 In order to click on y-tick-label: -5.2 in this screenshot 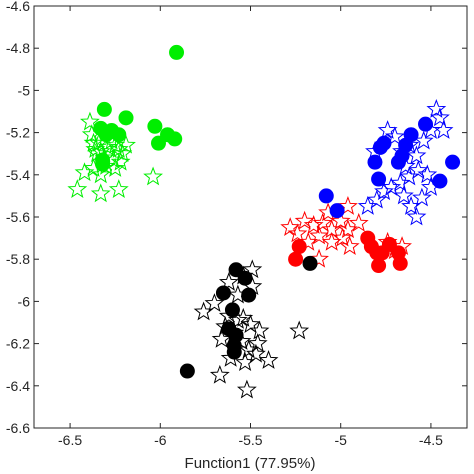, I will do `click(18, 133)`.